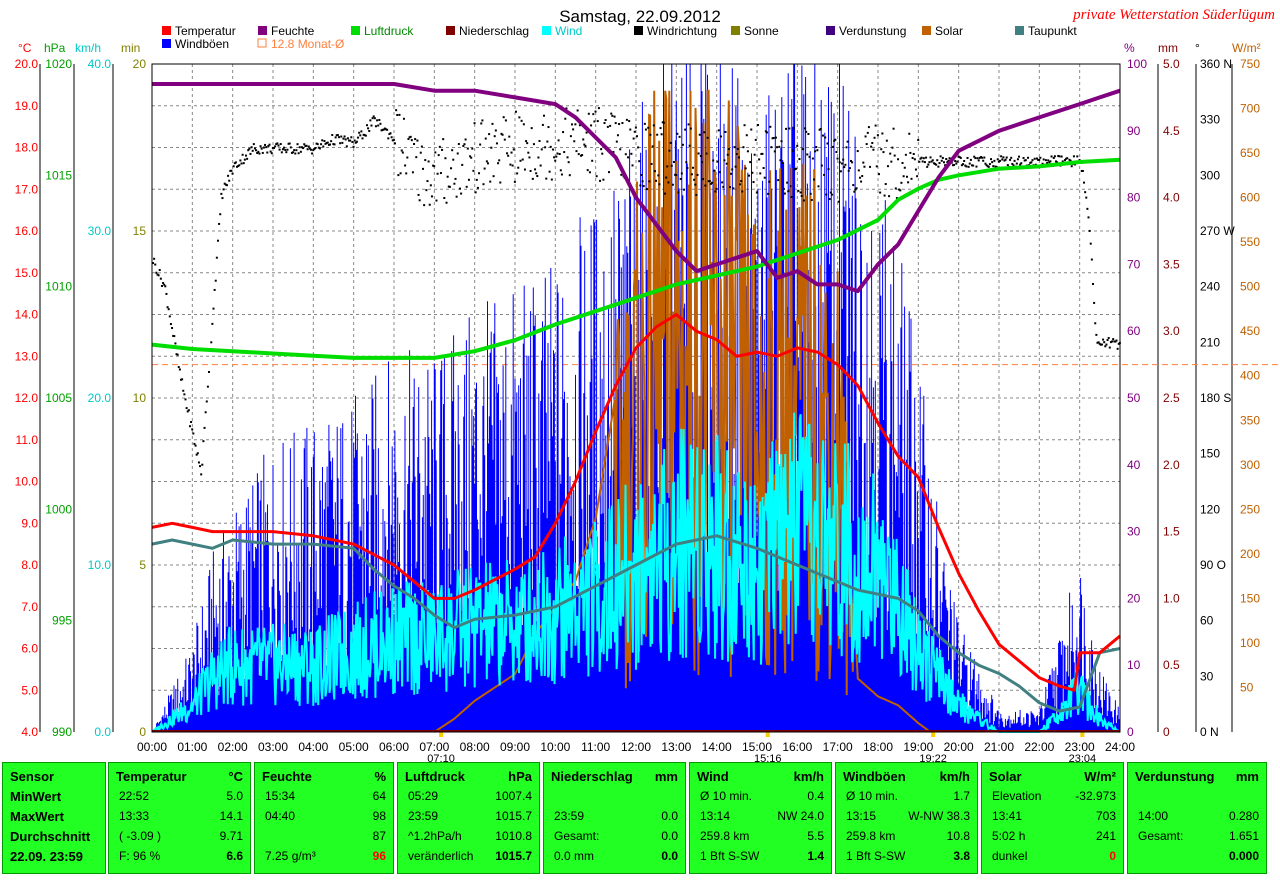  What do you see at coordinates (1137, 64) in the screenshot?
I see `tick-label-humidity: 100` at bounding box center [1137, 64].